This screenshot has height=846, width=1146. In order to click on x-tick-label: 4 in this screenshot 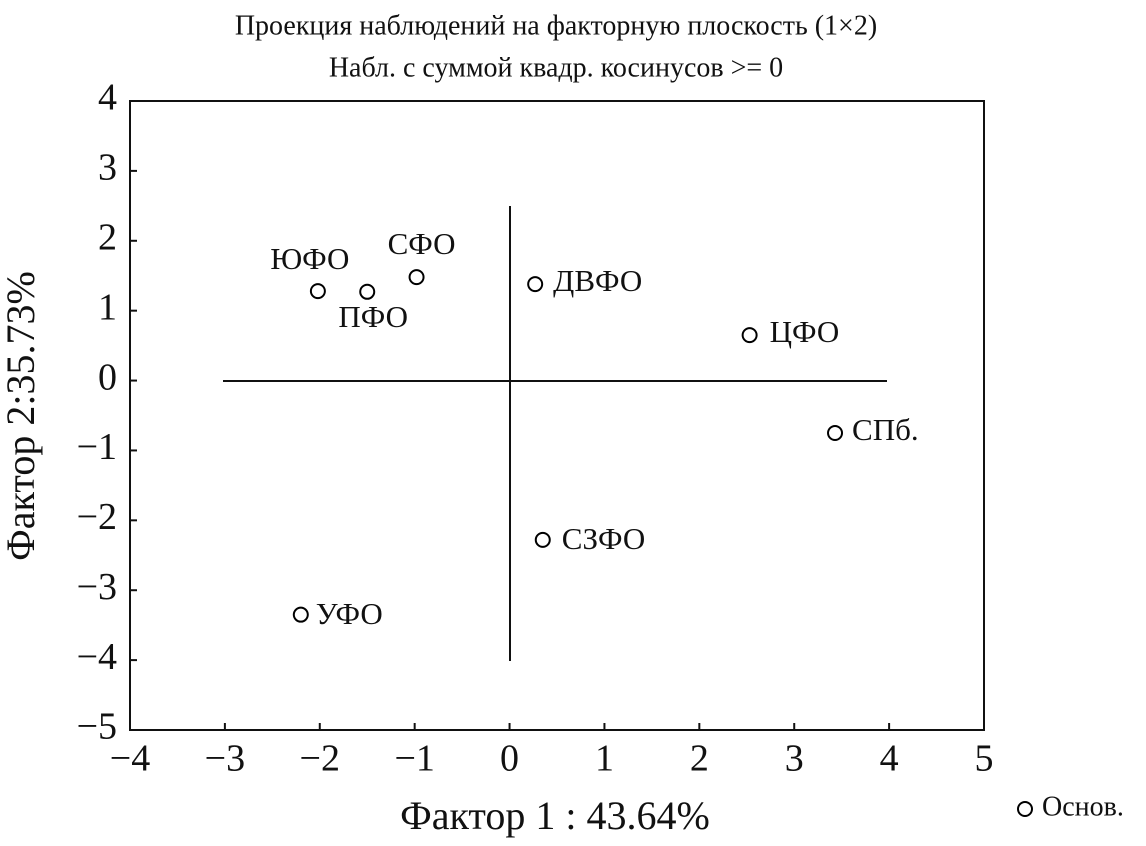, I will do `click(889, 759)`.